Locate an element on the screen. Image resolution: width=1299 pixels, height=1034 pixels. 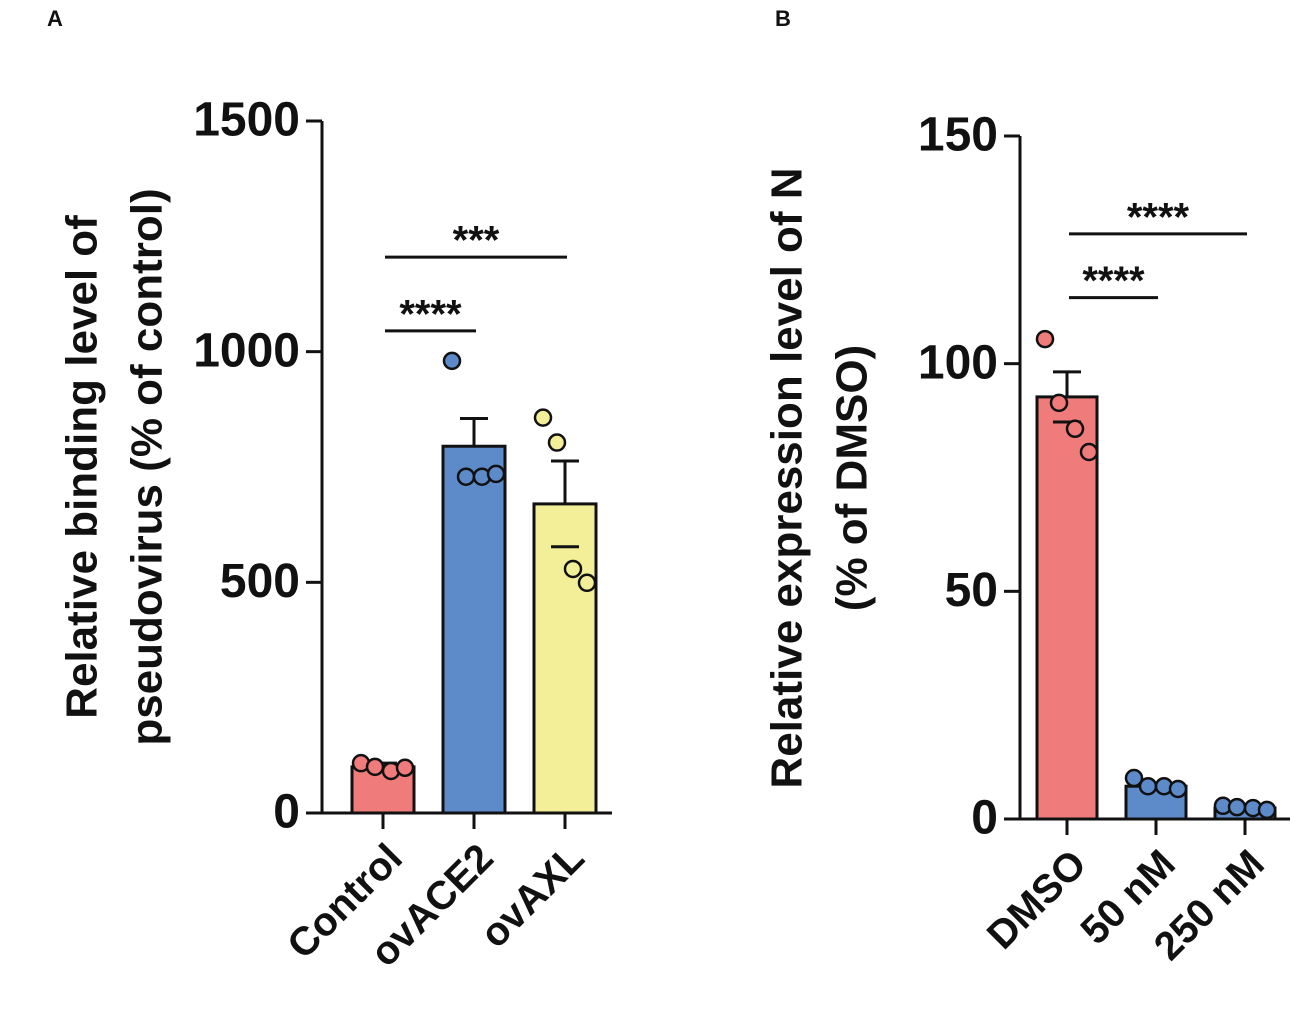
y-tick-label: 1500 is located at coordinates (246, 120).